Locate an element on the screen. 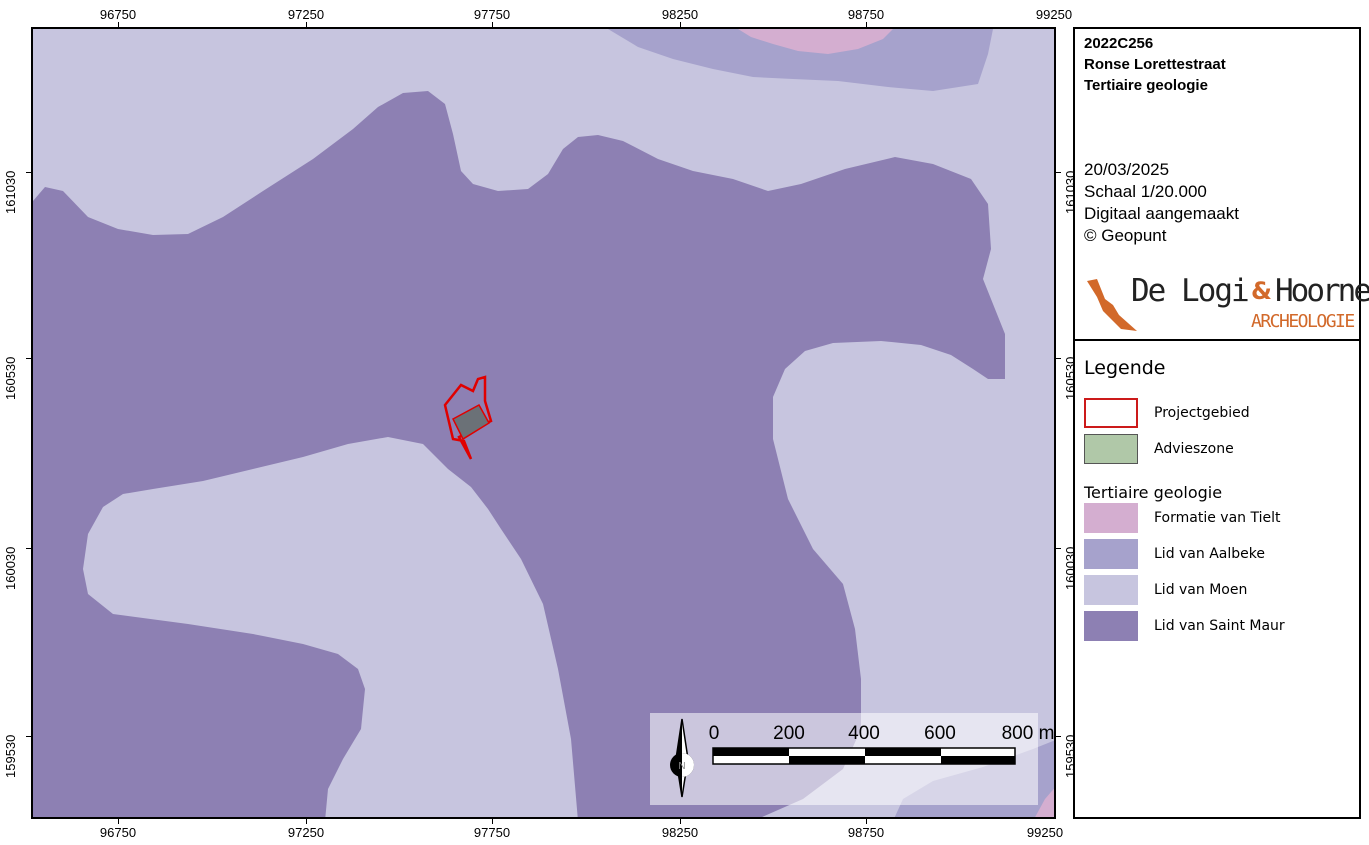 The width and height of the screenshot is (1369, 845). company-logo: De Logi & Hoorne ARCHEOLOGIE is located at coordinates (1226, 305).